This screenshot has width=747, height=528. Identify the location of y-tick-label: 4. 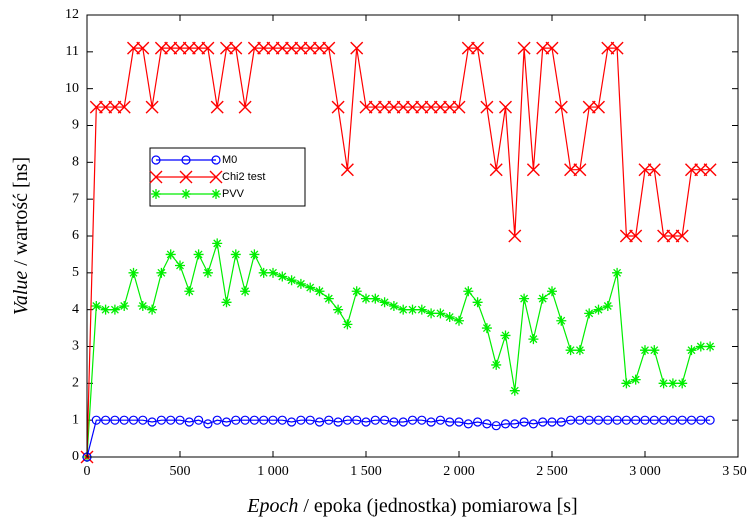
(75, 309).